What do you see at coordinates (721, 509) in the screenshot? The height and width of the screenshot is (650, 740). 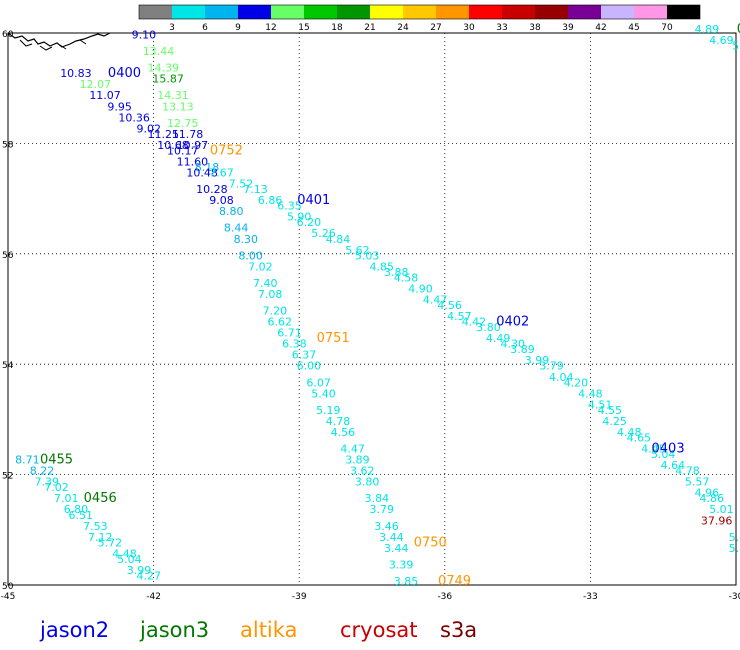 I see `swh-value: 5.01` at bounding box center [721, 509].